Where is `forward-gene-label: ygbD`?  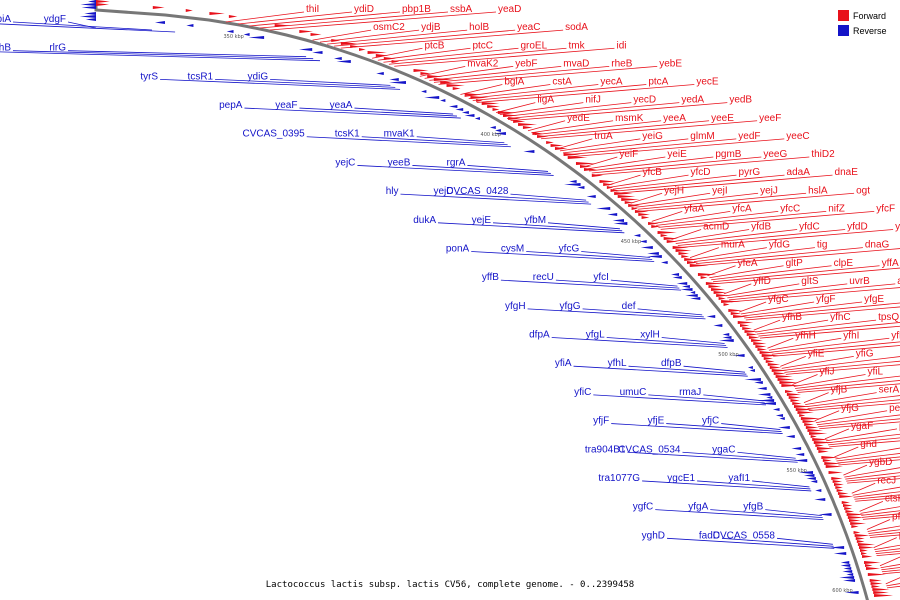 forward-gene-label: ygbD is located at coordinates (880, 462).